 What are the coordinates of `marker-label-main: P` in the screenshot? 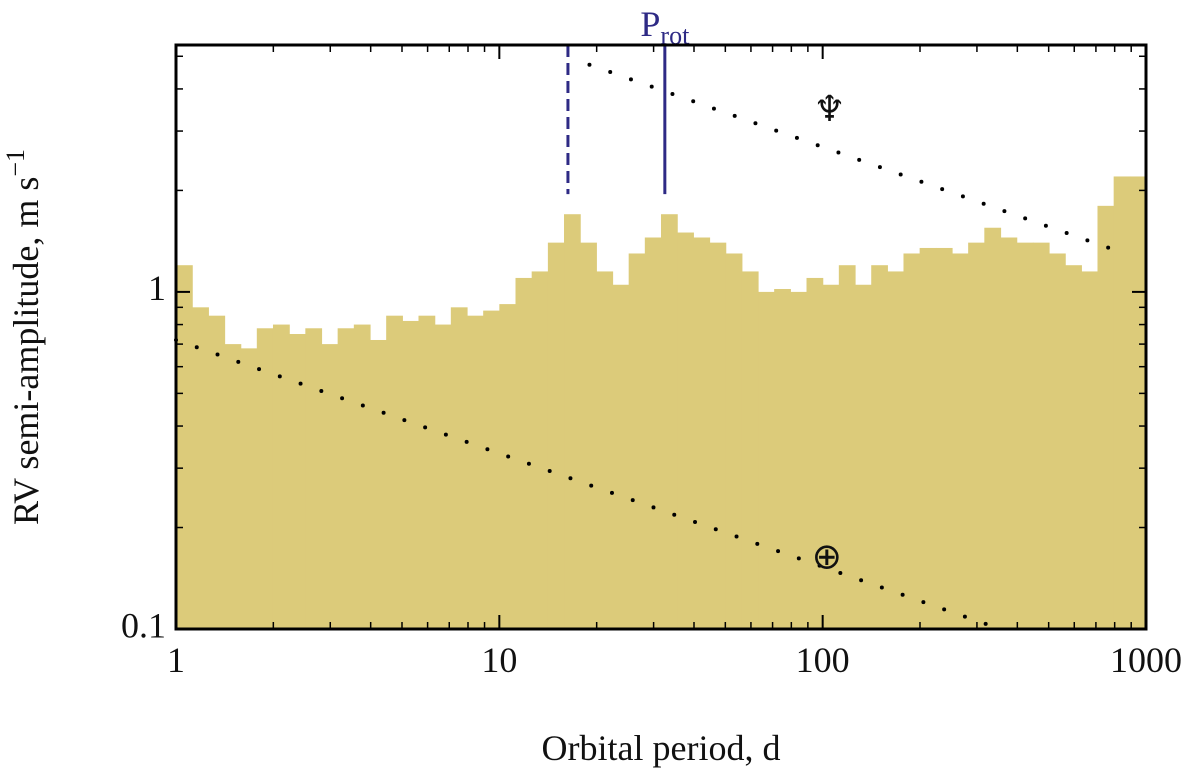 It's located at (650, 24).